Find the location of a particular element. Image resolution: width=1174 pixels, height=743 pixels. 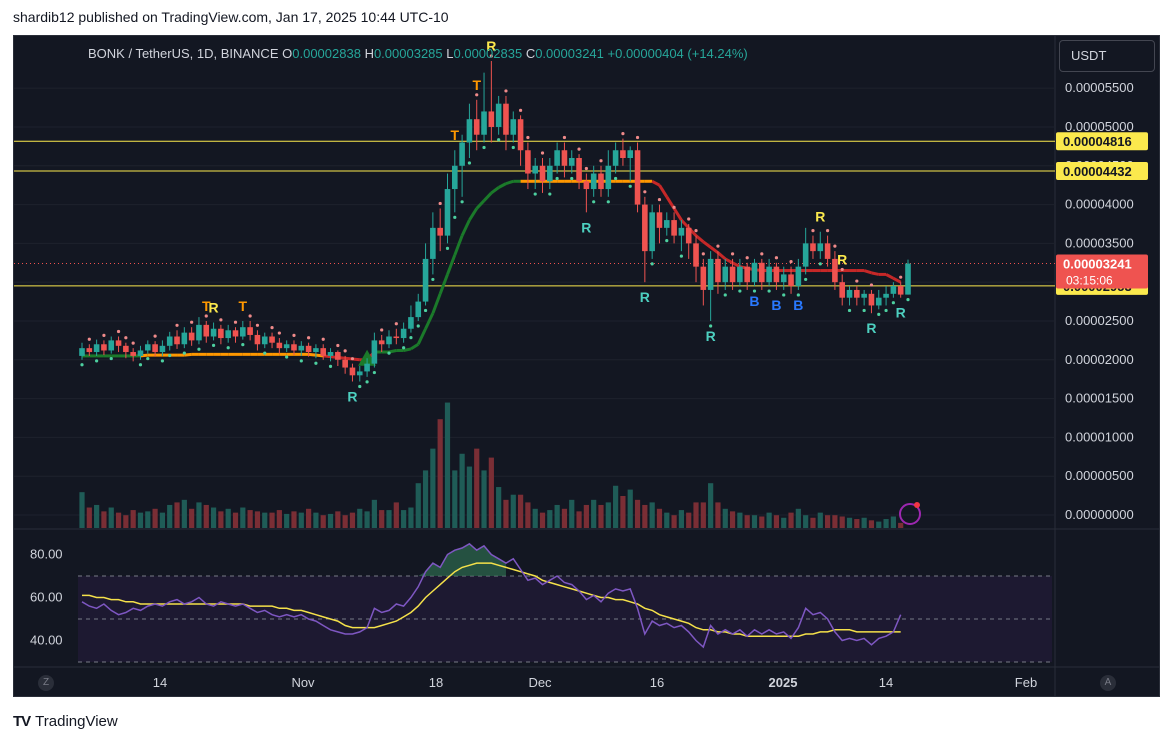

level-price-label: 0.00004432 is located at coordinates (1097, 171).